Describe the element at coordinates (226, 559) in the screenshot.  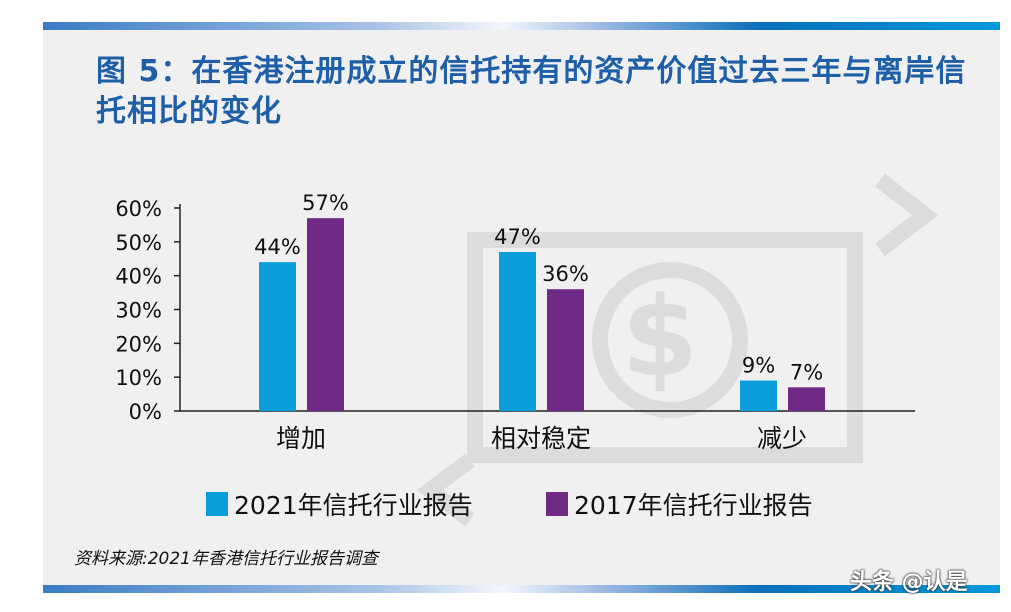
I see `source-note: 资料来源:2021年香港信托行业报告调查` at that location.